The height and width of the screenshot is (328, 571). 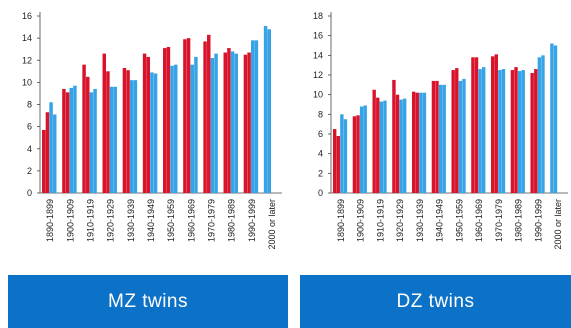 I want to click on x-tick-label: 2000 or later, so click(x=272, y=224).